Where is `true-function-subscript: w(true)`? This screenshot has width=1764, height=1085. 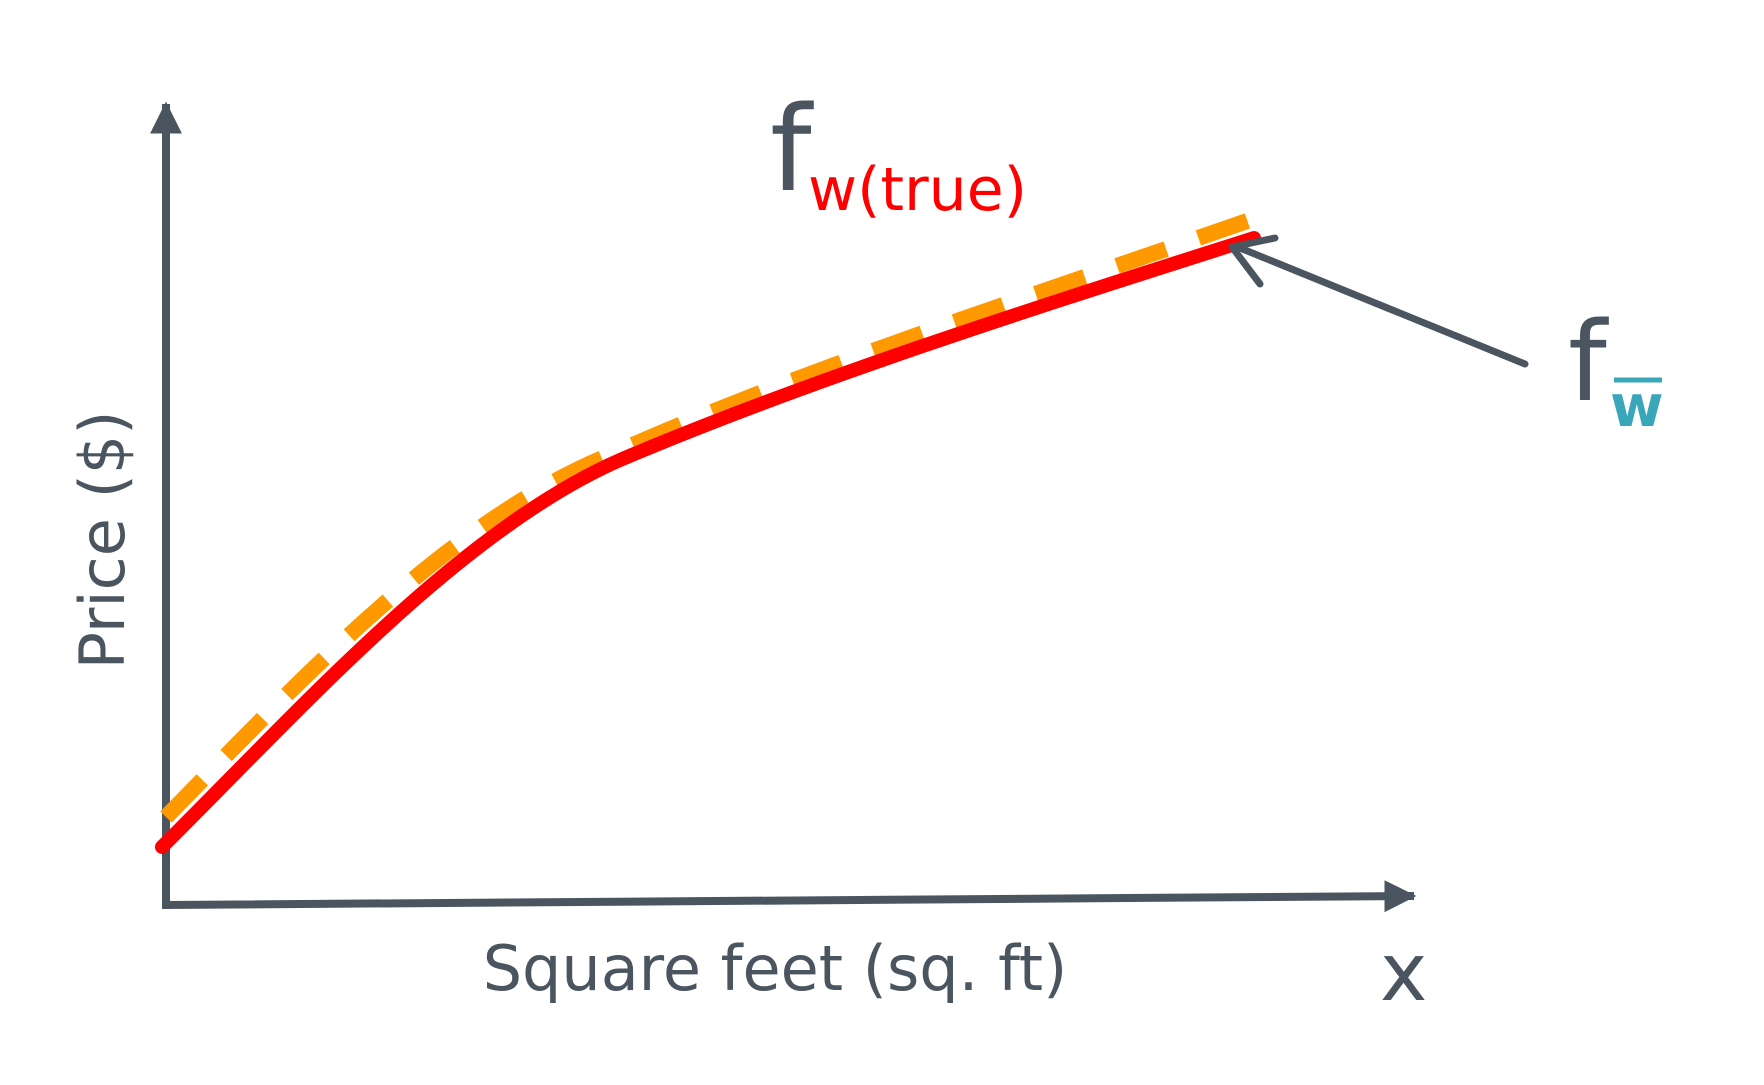
true-function-subscript: w(true) is located at coordinates (917, 190).